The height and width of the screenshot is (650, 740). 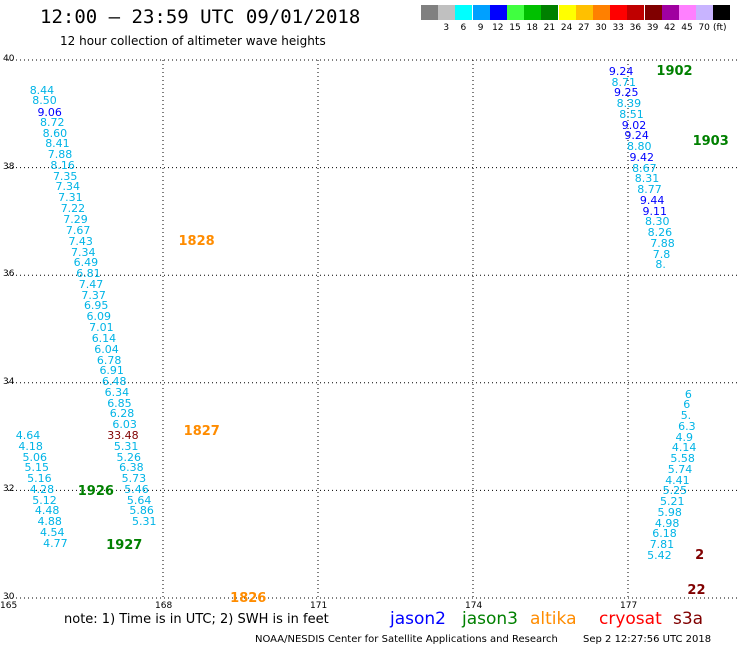 I want to click on scale-label: 24, so click(x=566, y=28).